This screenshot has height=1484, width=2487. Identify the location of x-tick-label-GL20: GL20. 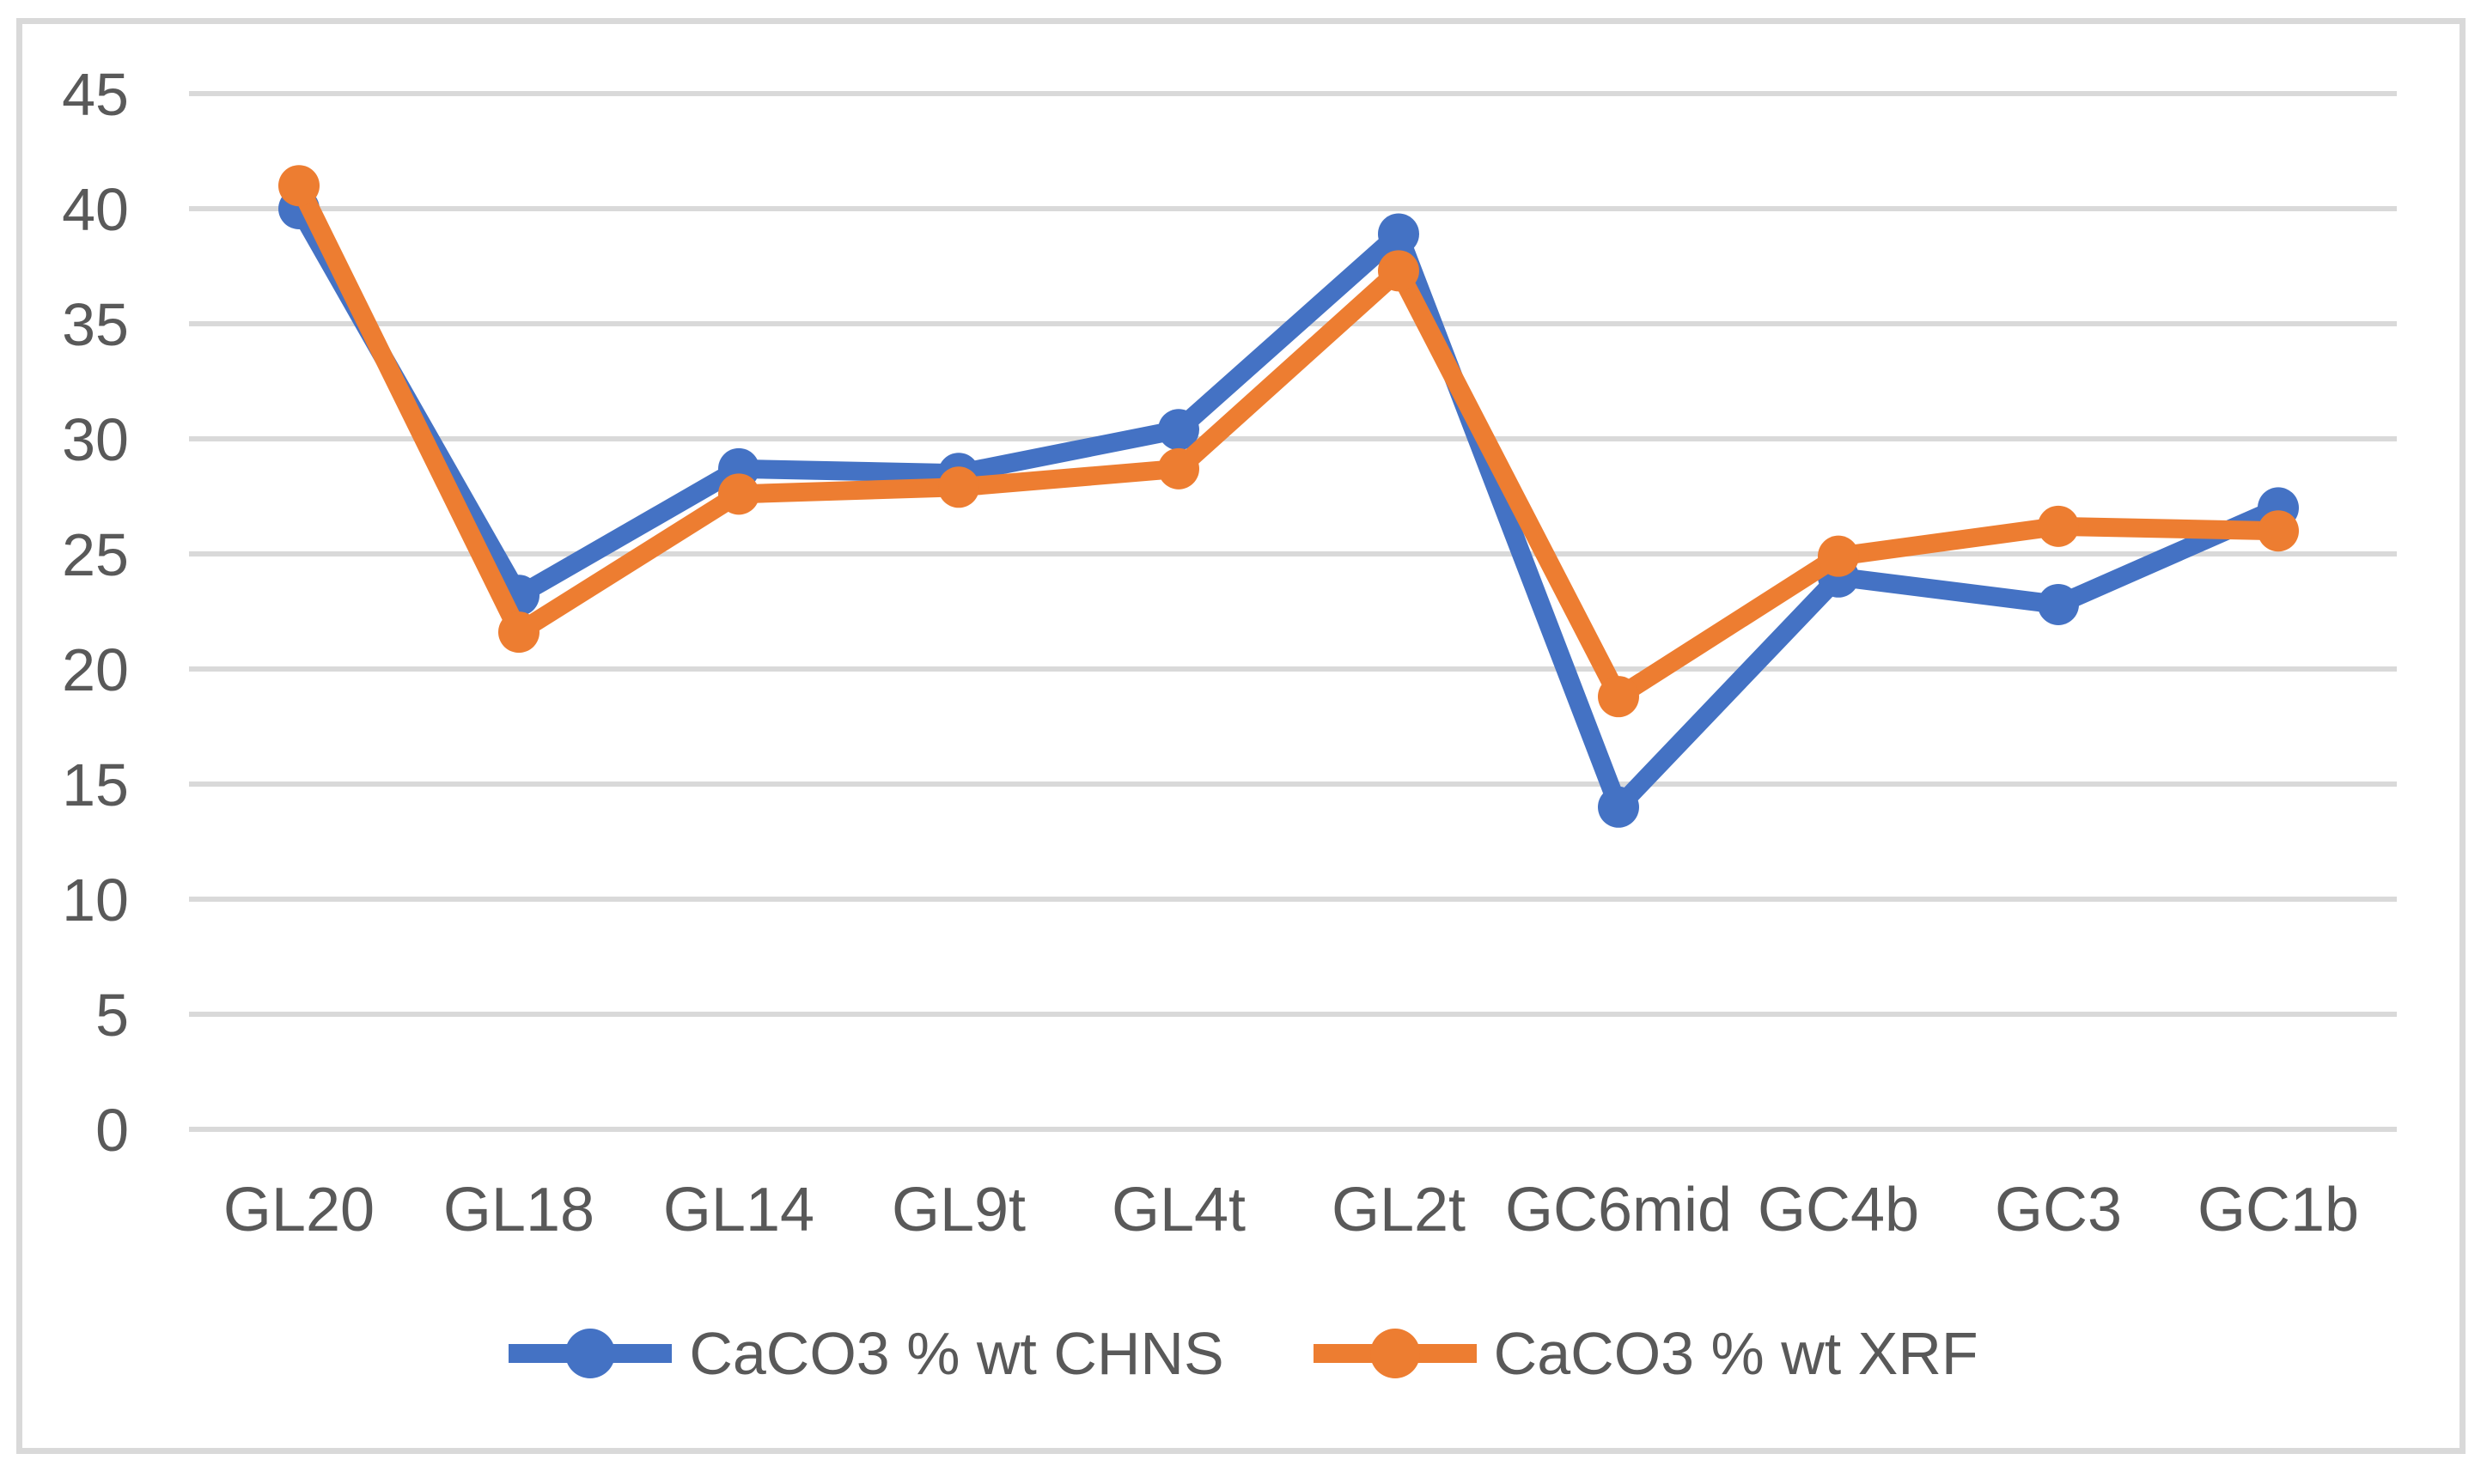
(299, 1210).